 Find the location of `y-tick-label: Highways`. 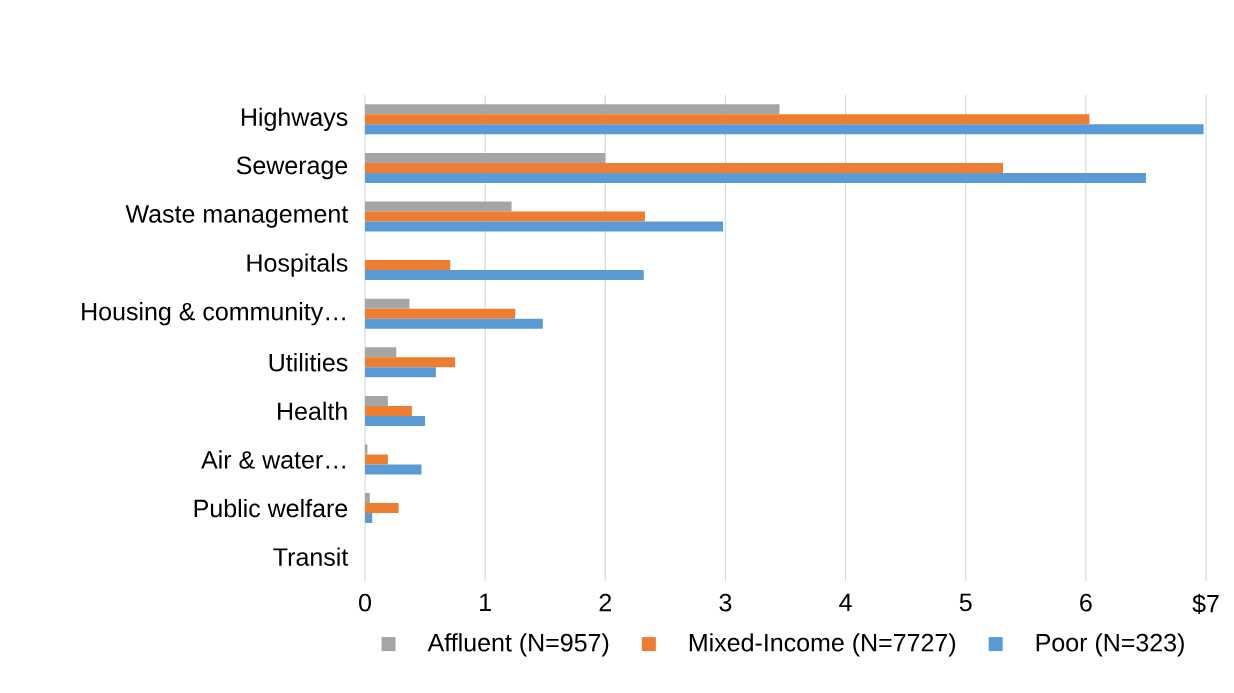

y-tick-label: Highways is located at coordinates (294, 119).